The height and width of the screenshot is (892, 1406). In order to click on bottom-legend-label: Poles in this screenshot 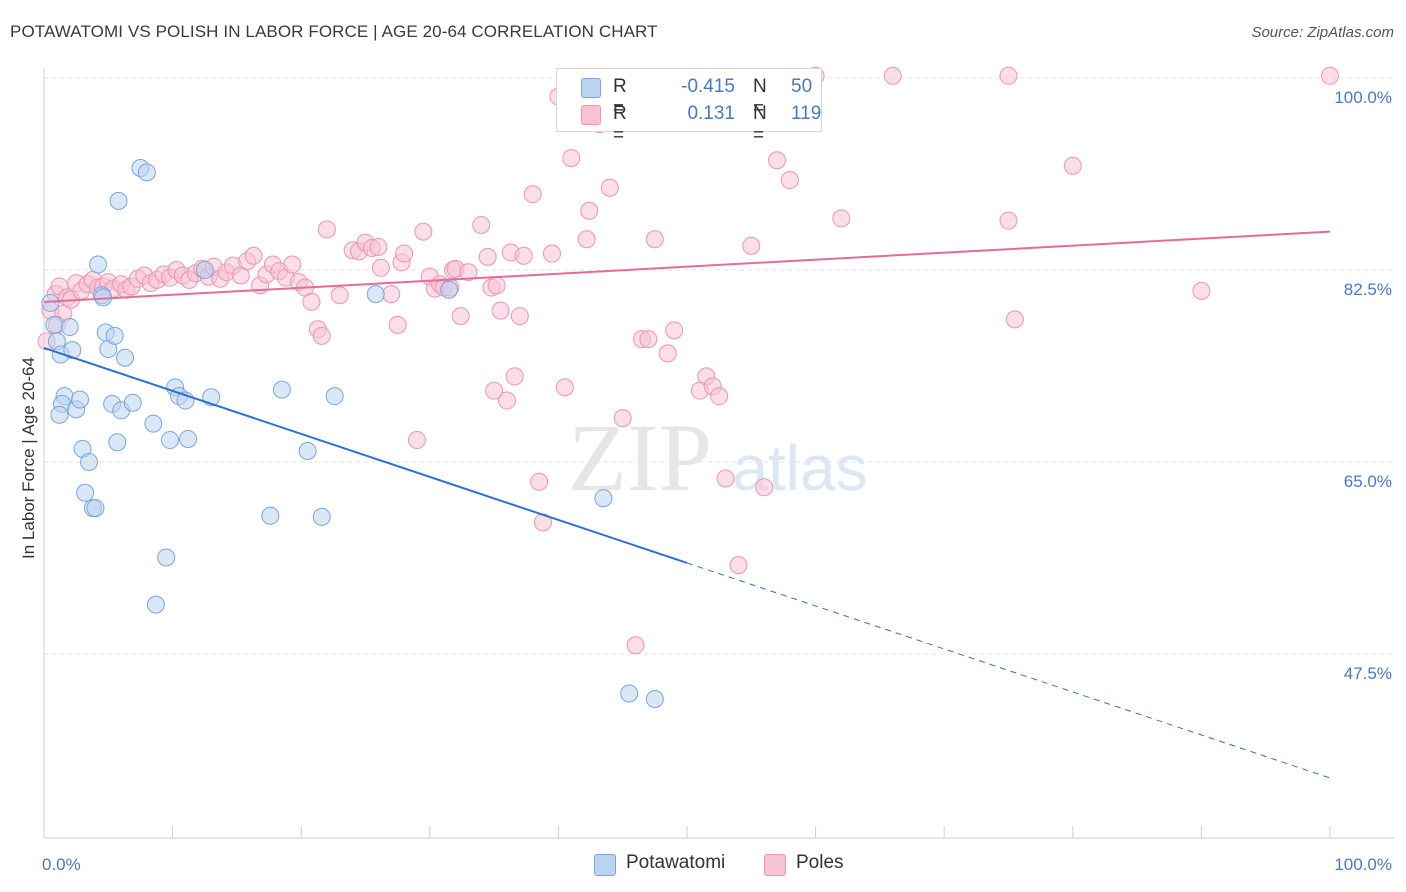, I will do `click(820, 862)`.